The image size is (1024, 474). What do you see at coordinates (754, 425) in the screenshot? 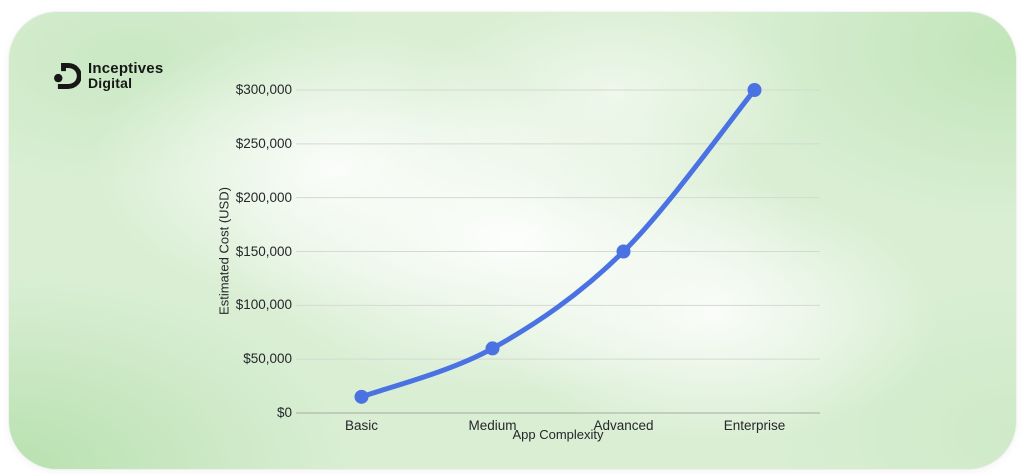
I see `x-tick-label-enterprise: Enterprise` at bounding box center [754, 425].